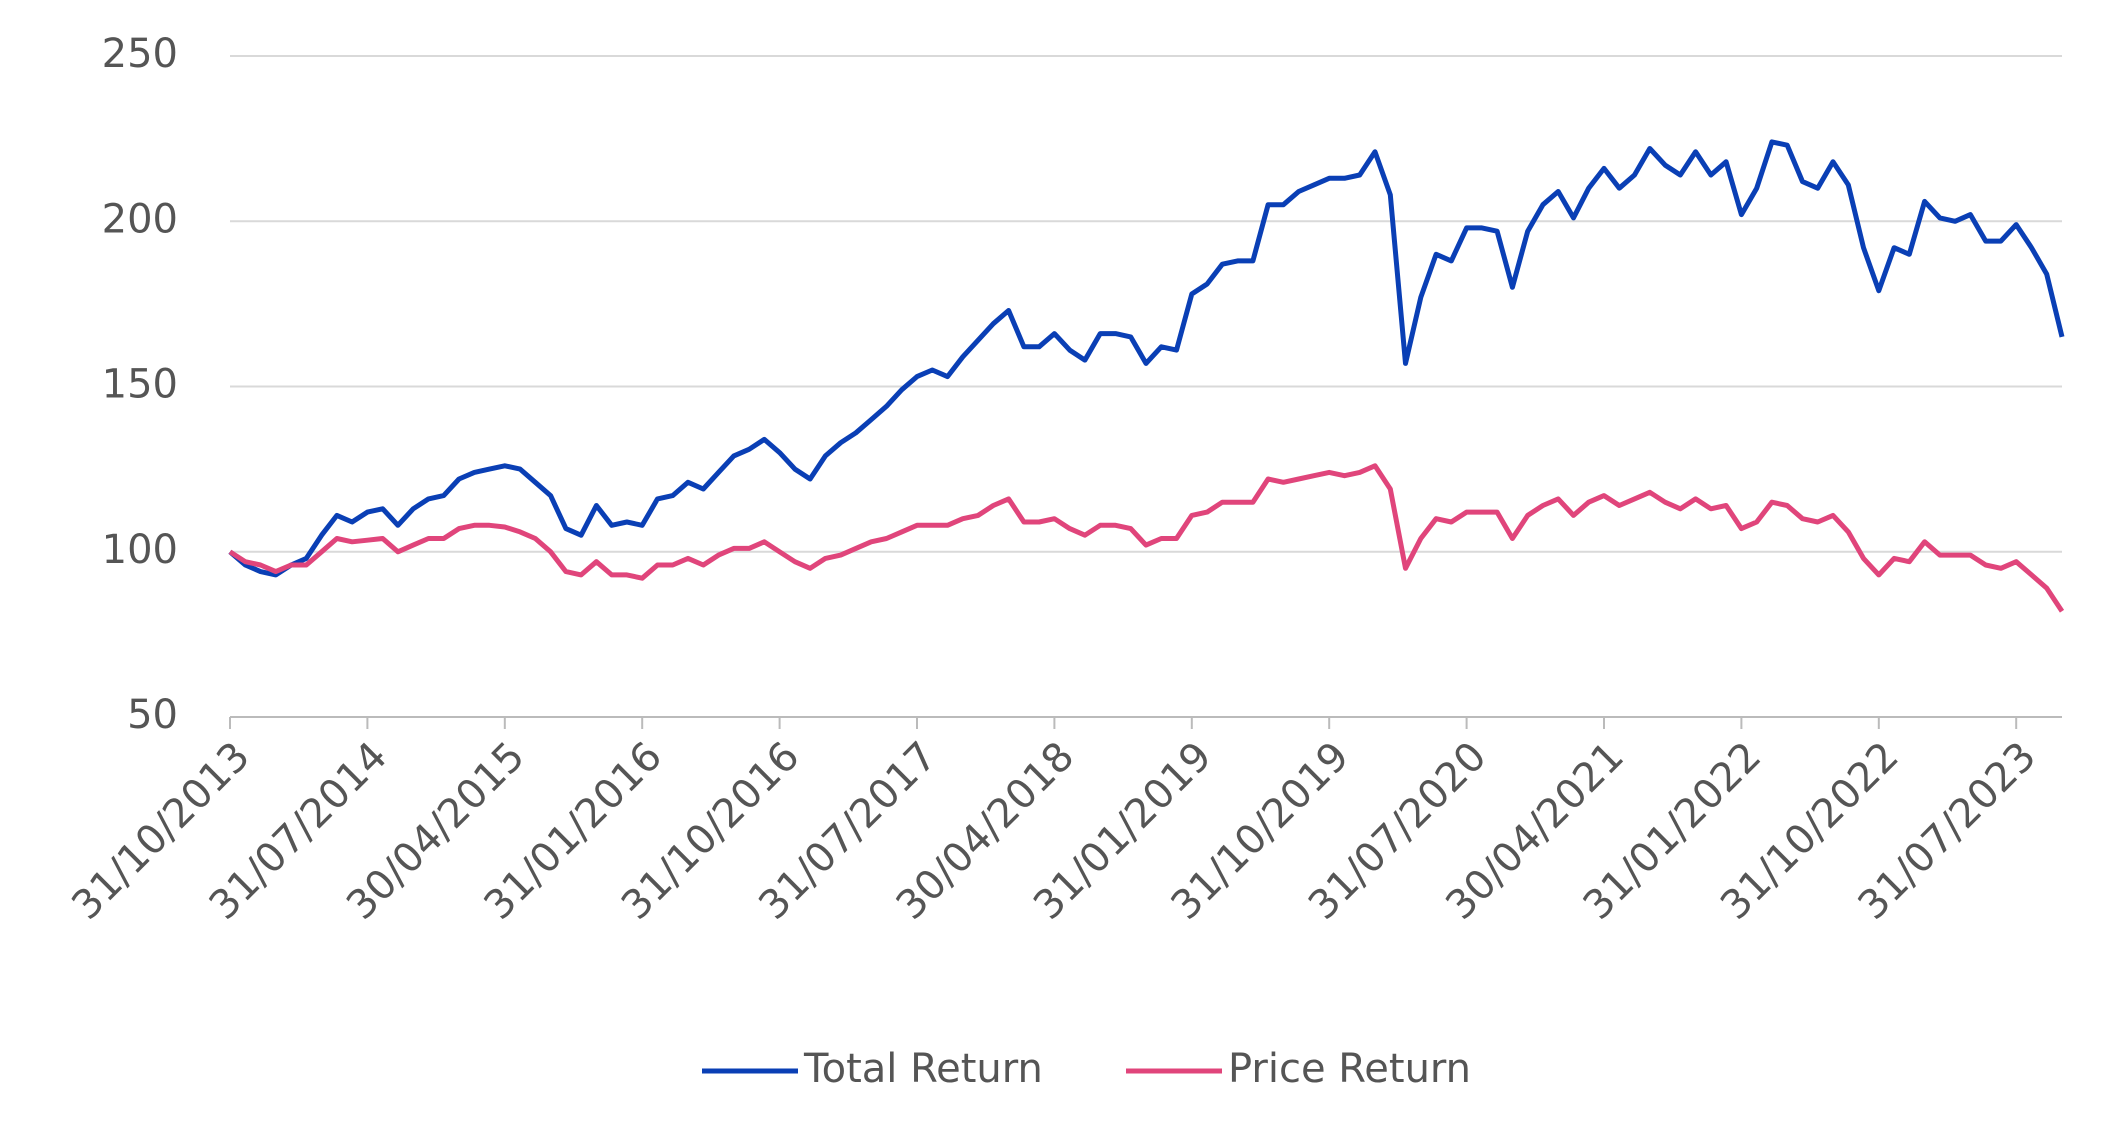 The image size is (2127, 1123). I want to click on series-line, so click(1146, 538).